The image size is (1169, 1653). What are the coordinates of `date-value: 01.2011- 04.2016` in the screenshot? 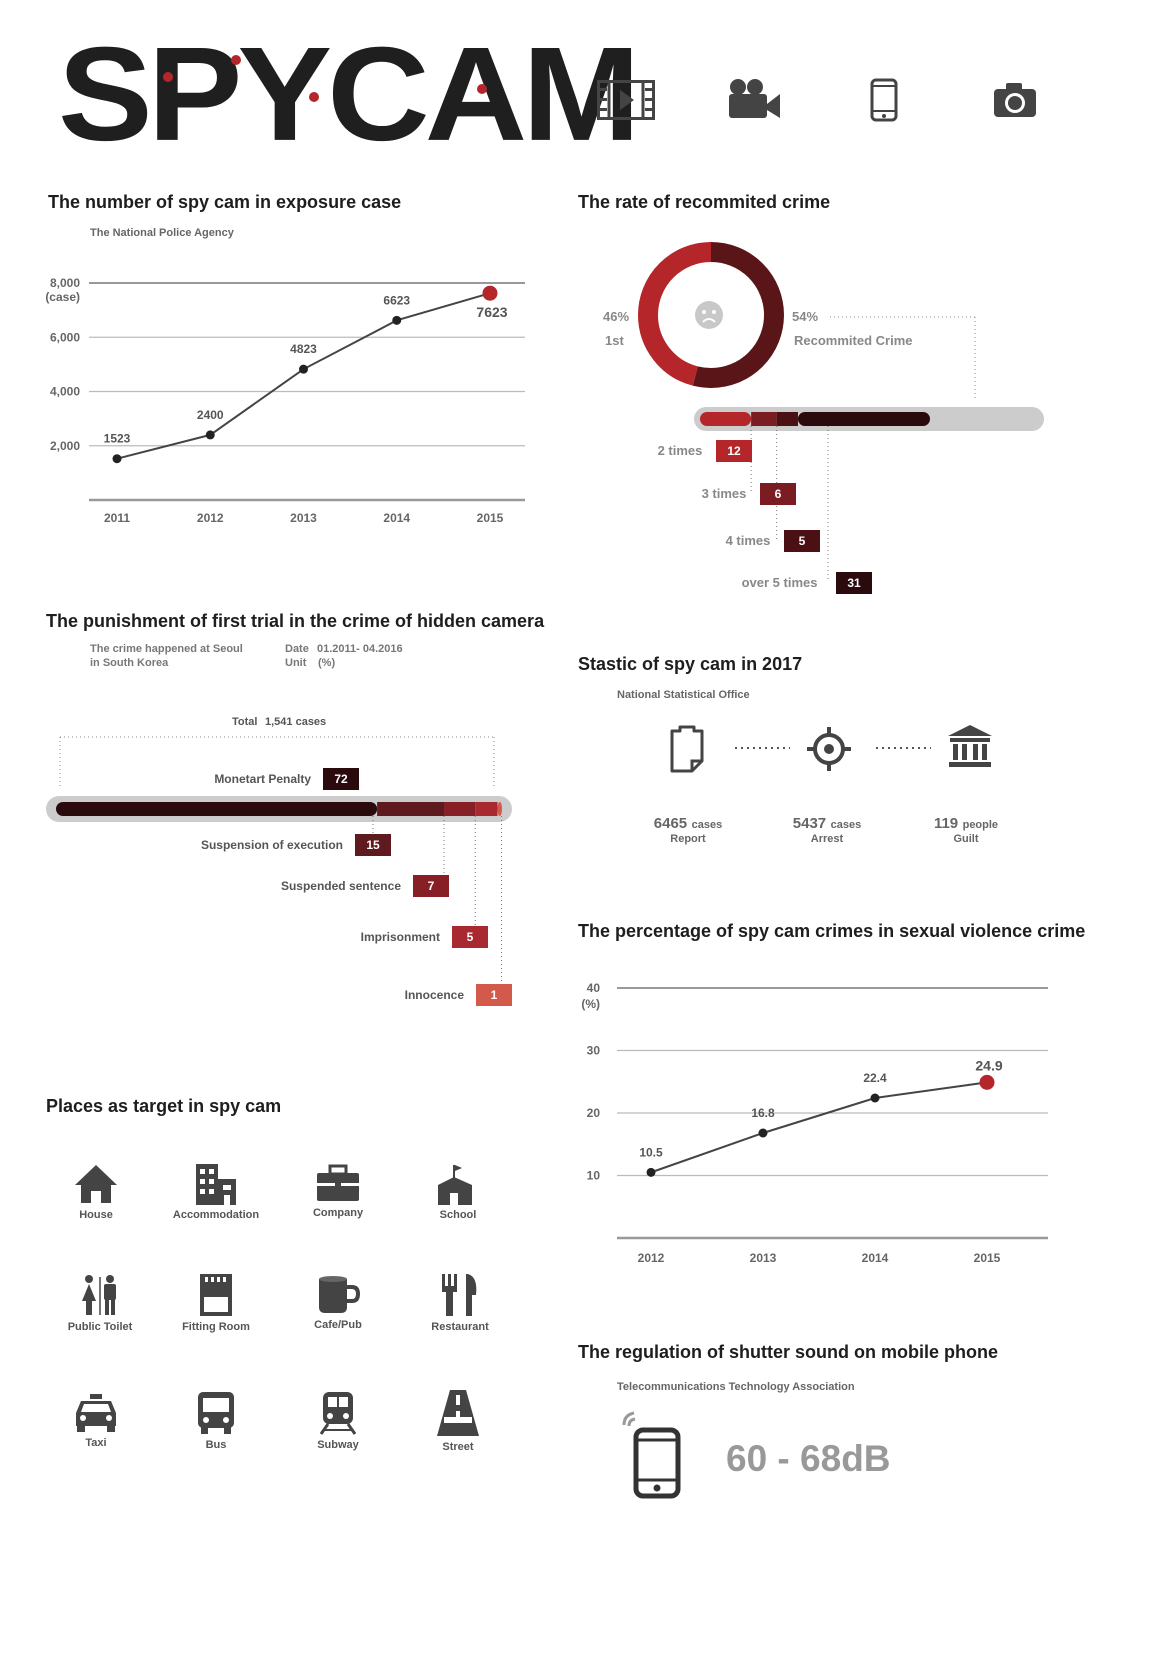 It's located at (360, 649).